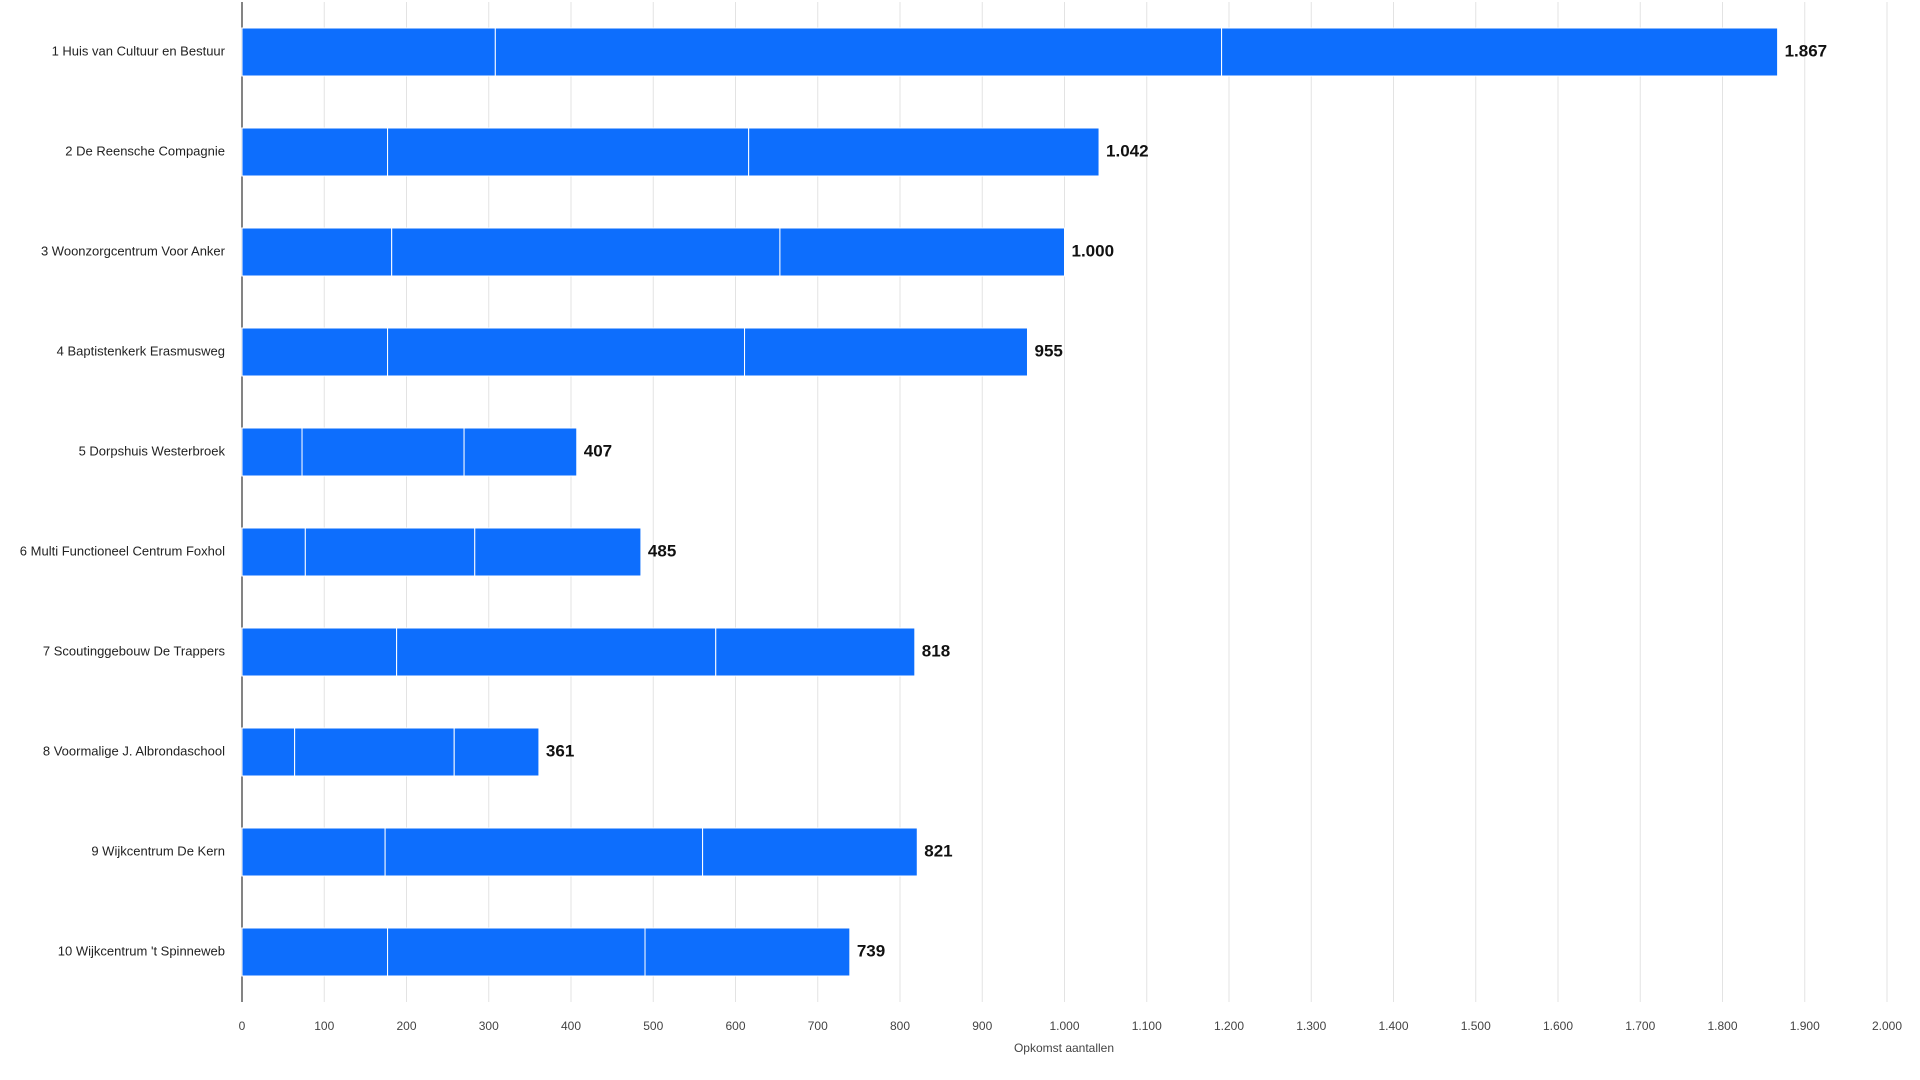 The width and height of the screenshot is (1920, 1080). Describe the element at coordinates (1064, 1048) in the screenshot. I see `x-axis-label: Opkomst aantallen` at that location.